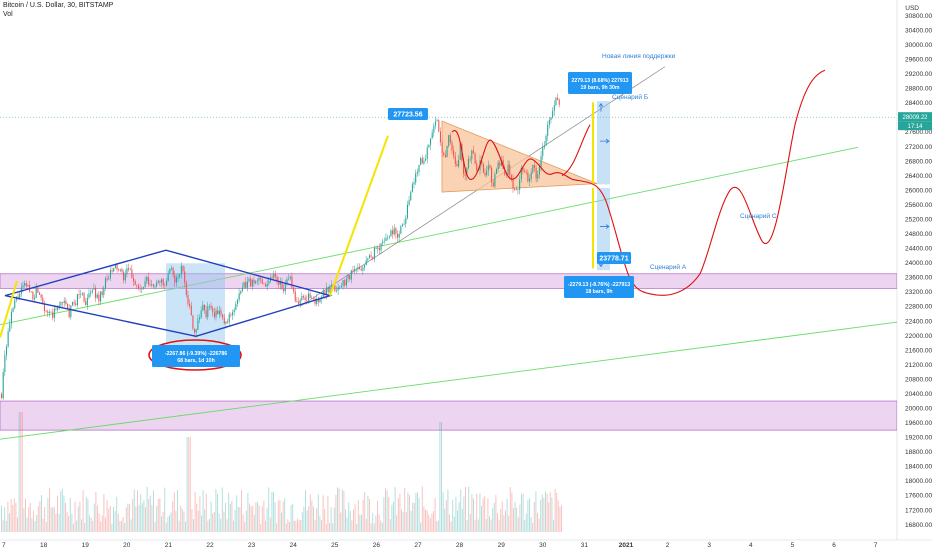 The height and width of the screenshot is (550, 932). Describe the element at coordinates (448, 281) in the screenshot. I see `upper-resistance-zone` at that location.